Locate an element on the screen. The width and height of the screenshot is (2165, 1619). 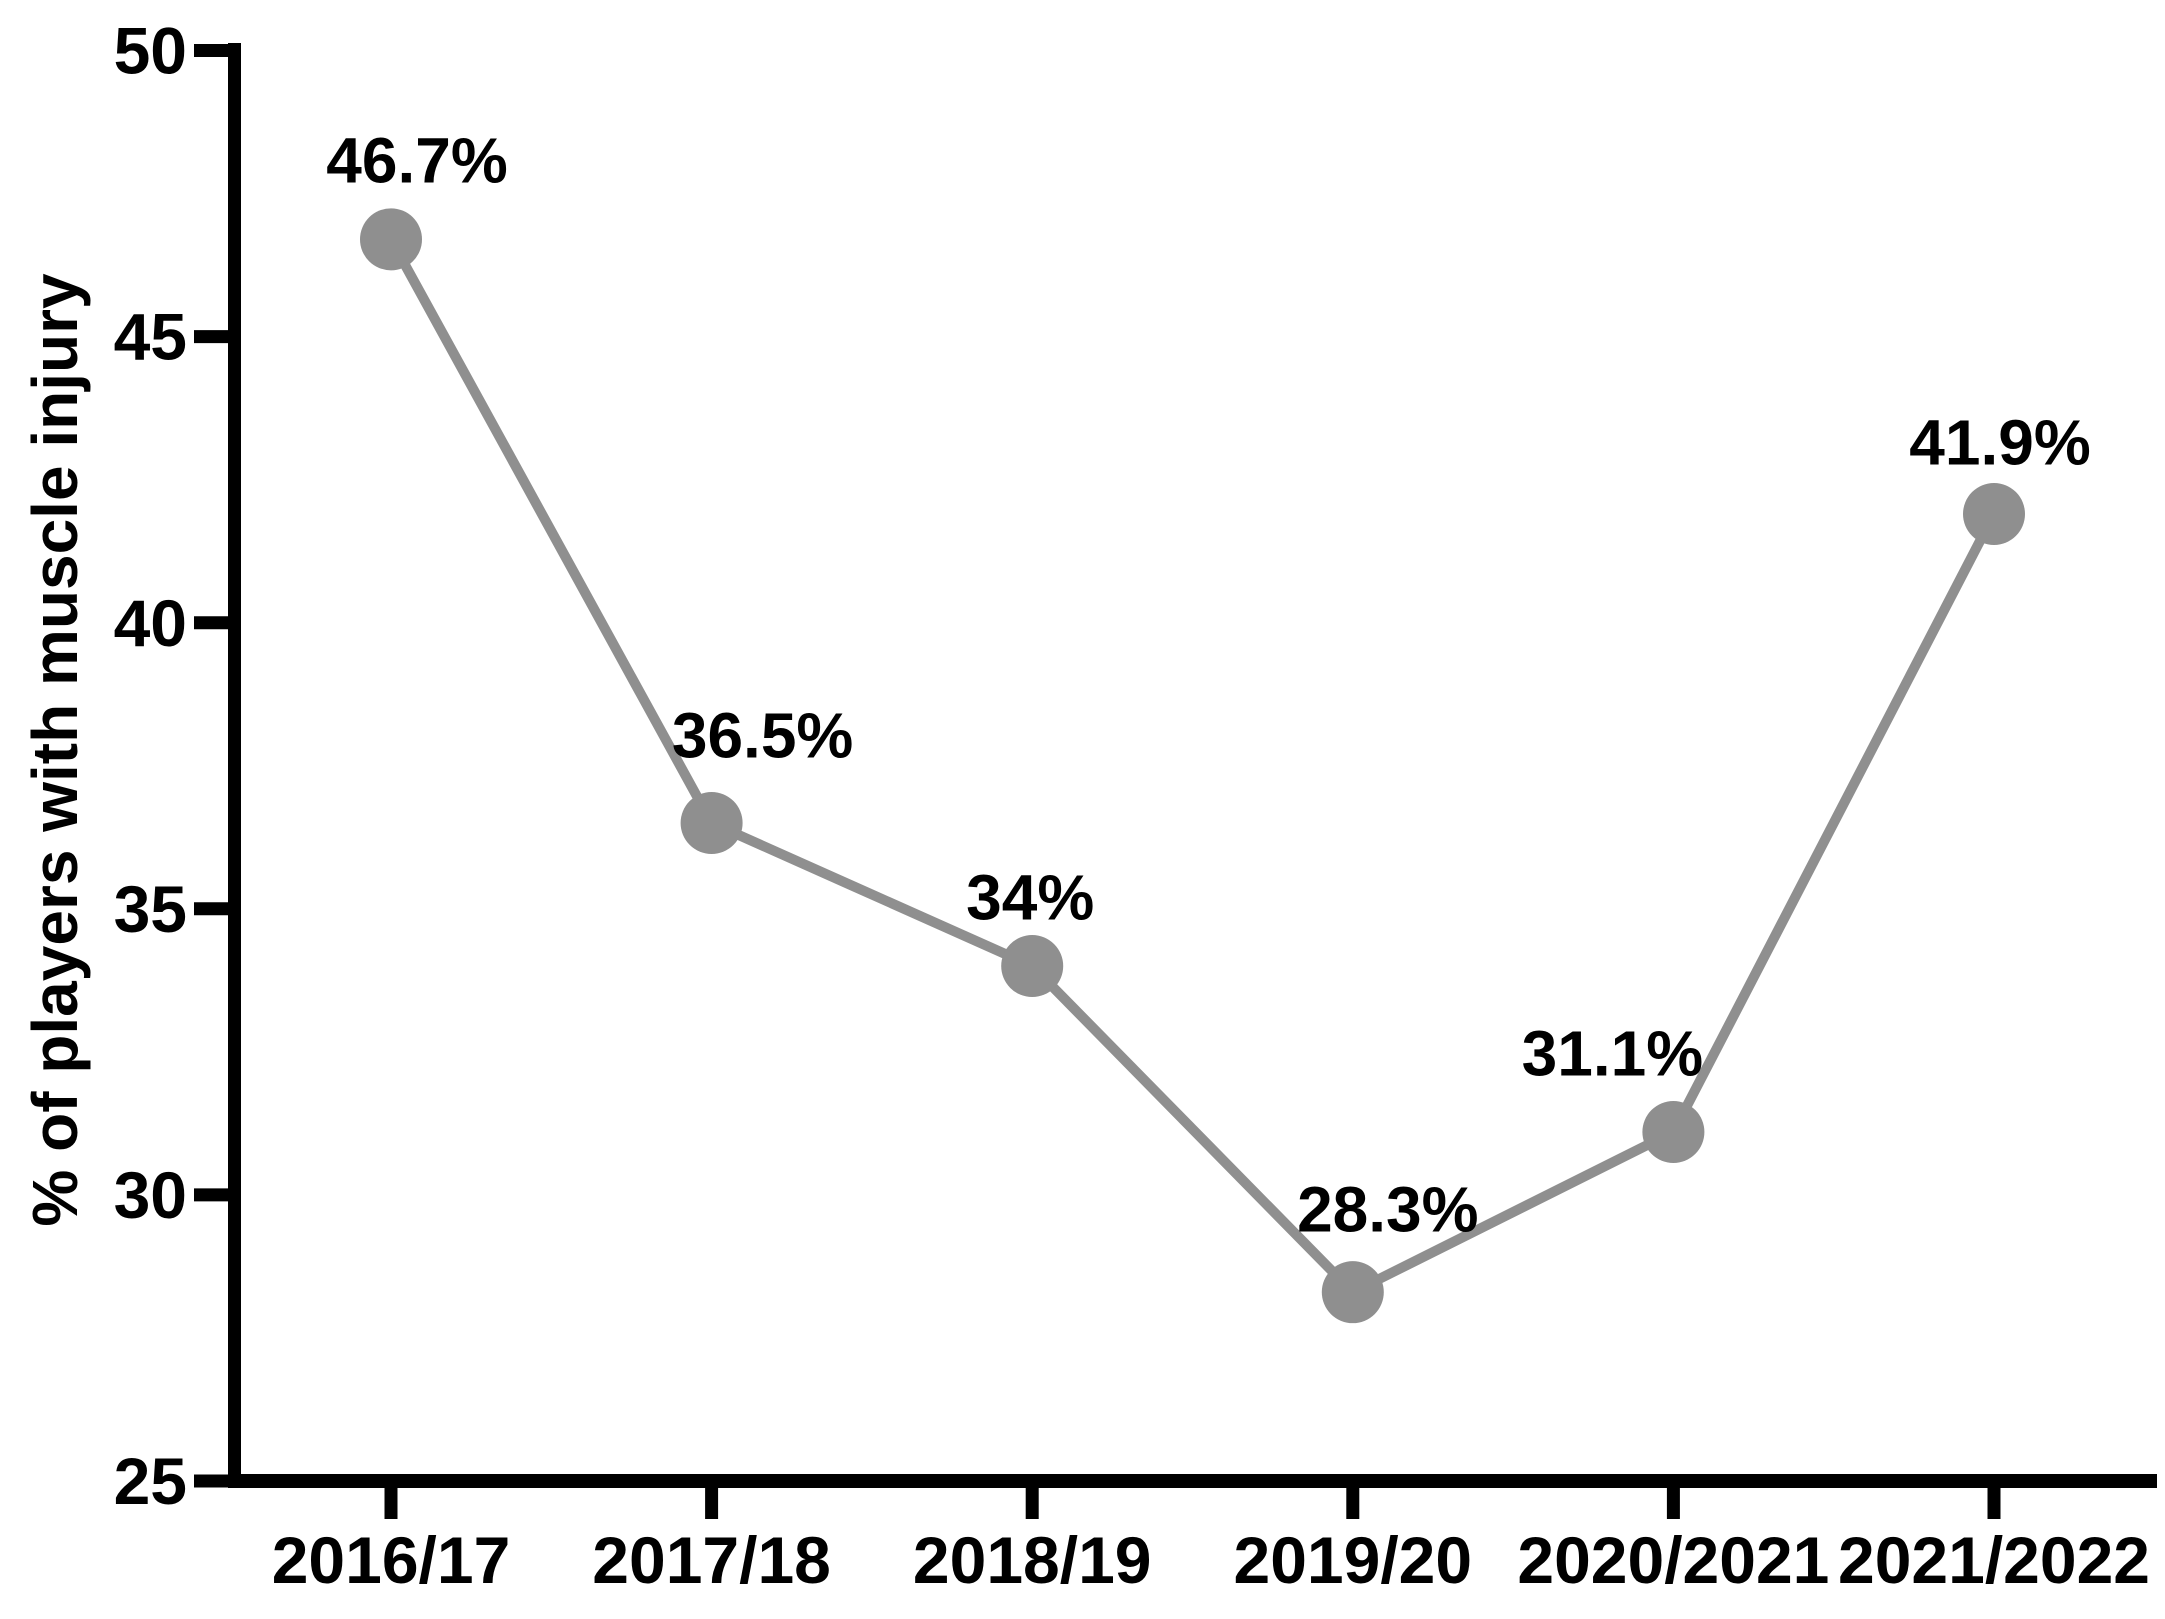
x-tick-label: 2021/2022 is located at coordinates (1994, 1560).